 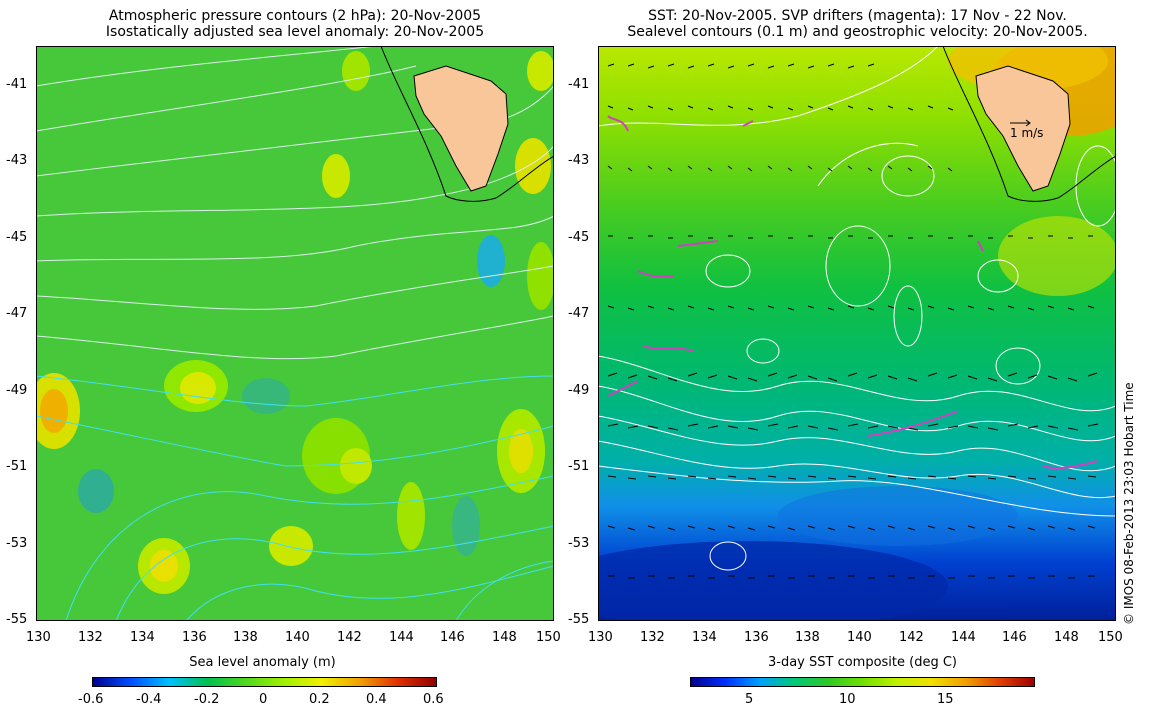 I want to click on right-xtick: 132, so click(x=652, y=637).